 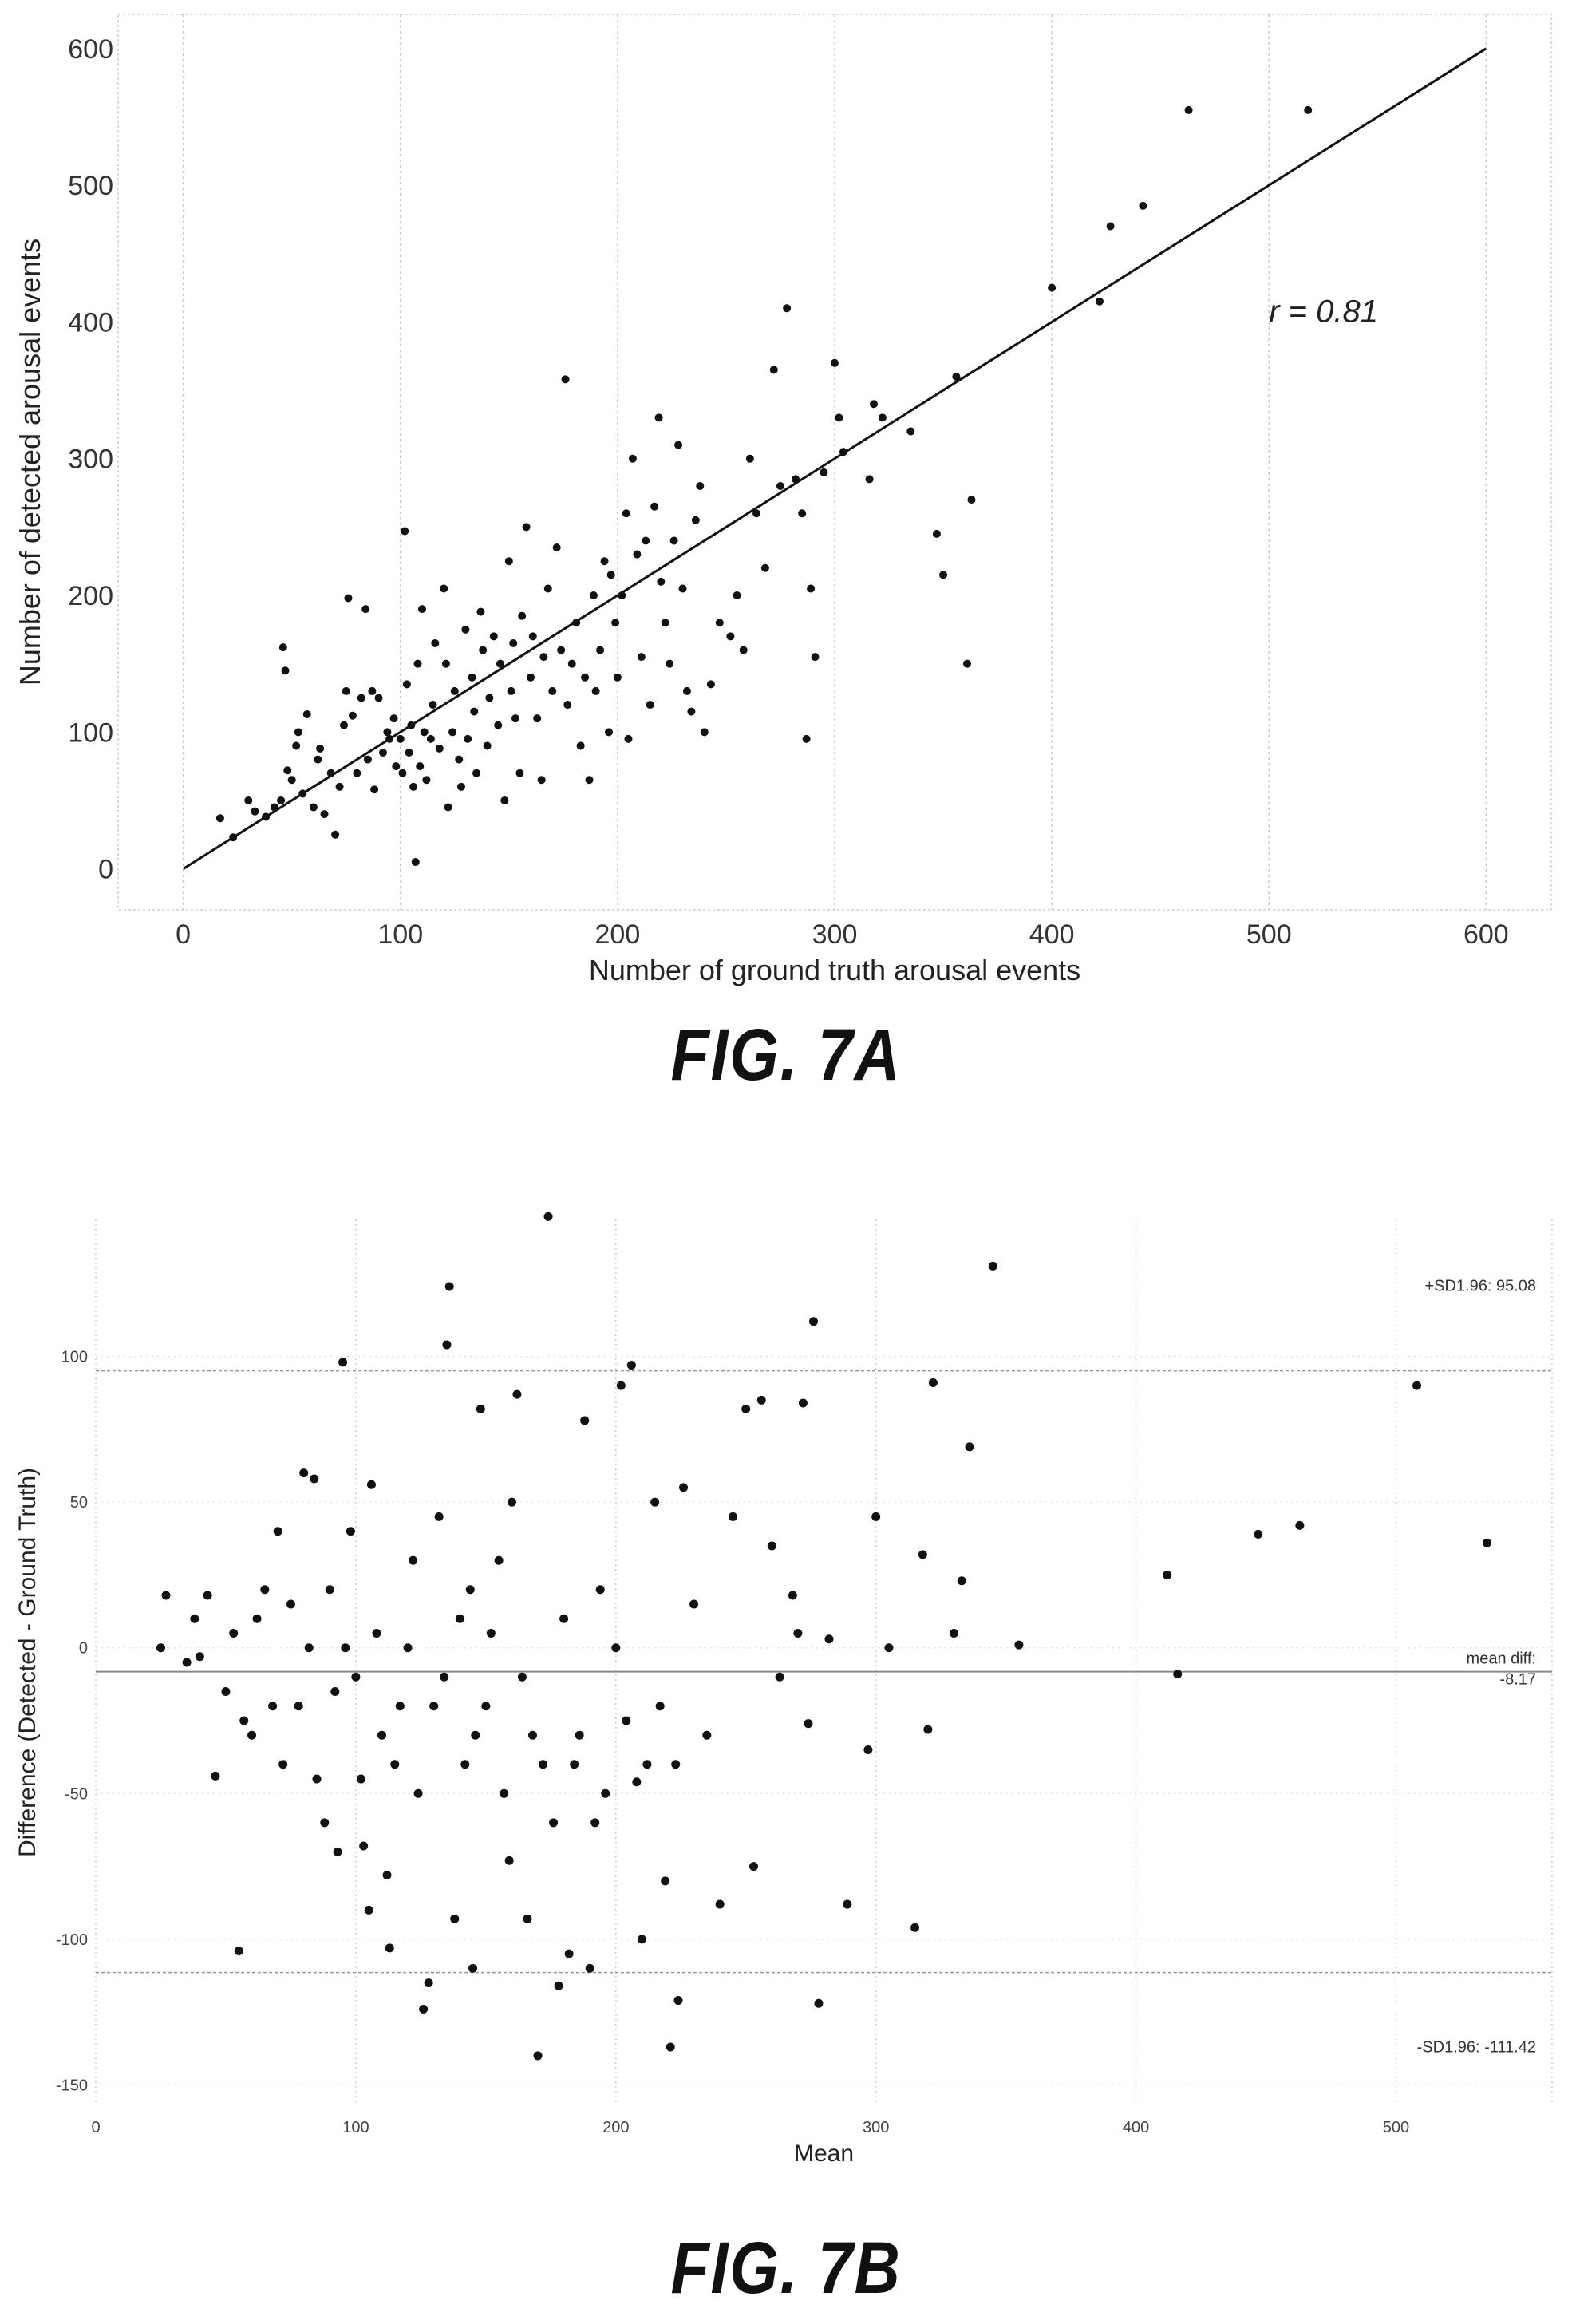 What do you see at coordinates (79, 1503) in the screenshot?
I see `y-tick-label-7b: 50` at bounding box center [79, 1503].